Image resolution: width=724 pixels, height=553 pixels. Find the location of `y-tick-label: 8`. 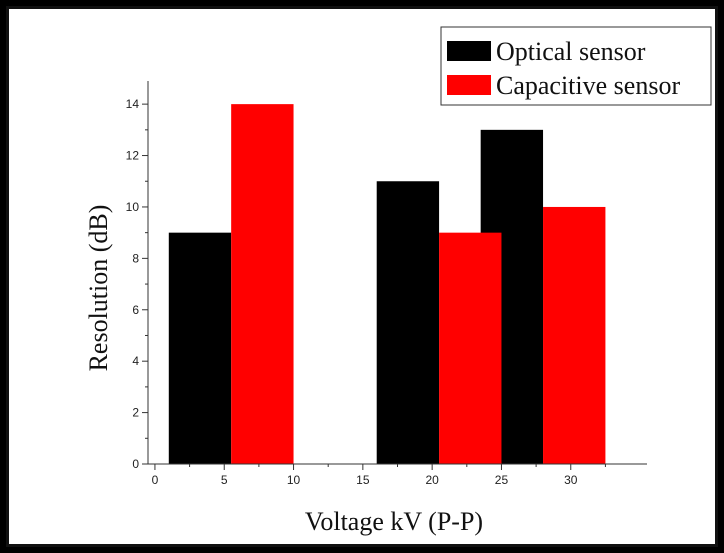

y-tick-label: 8 is located at coordinates (135, 258).